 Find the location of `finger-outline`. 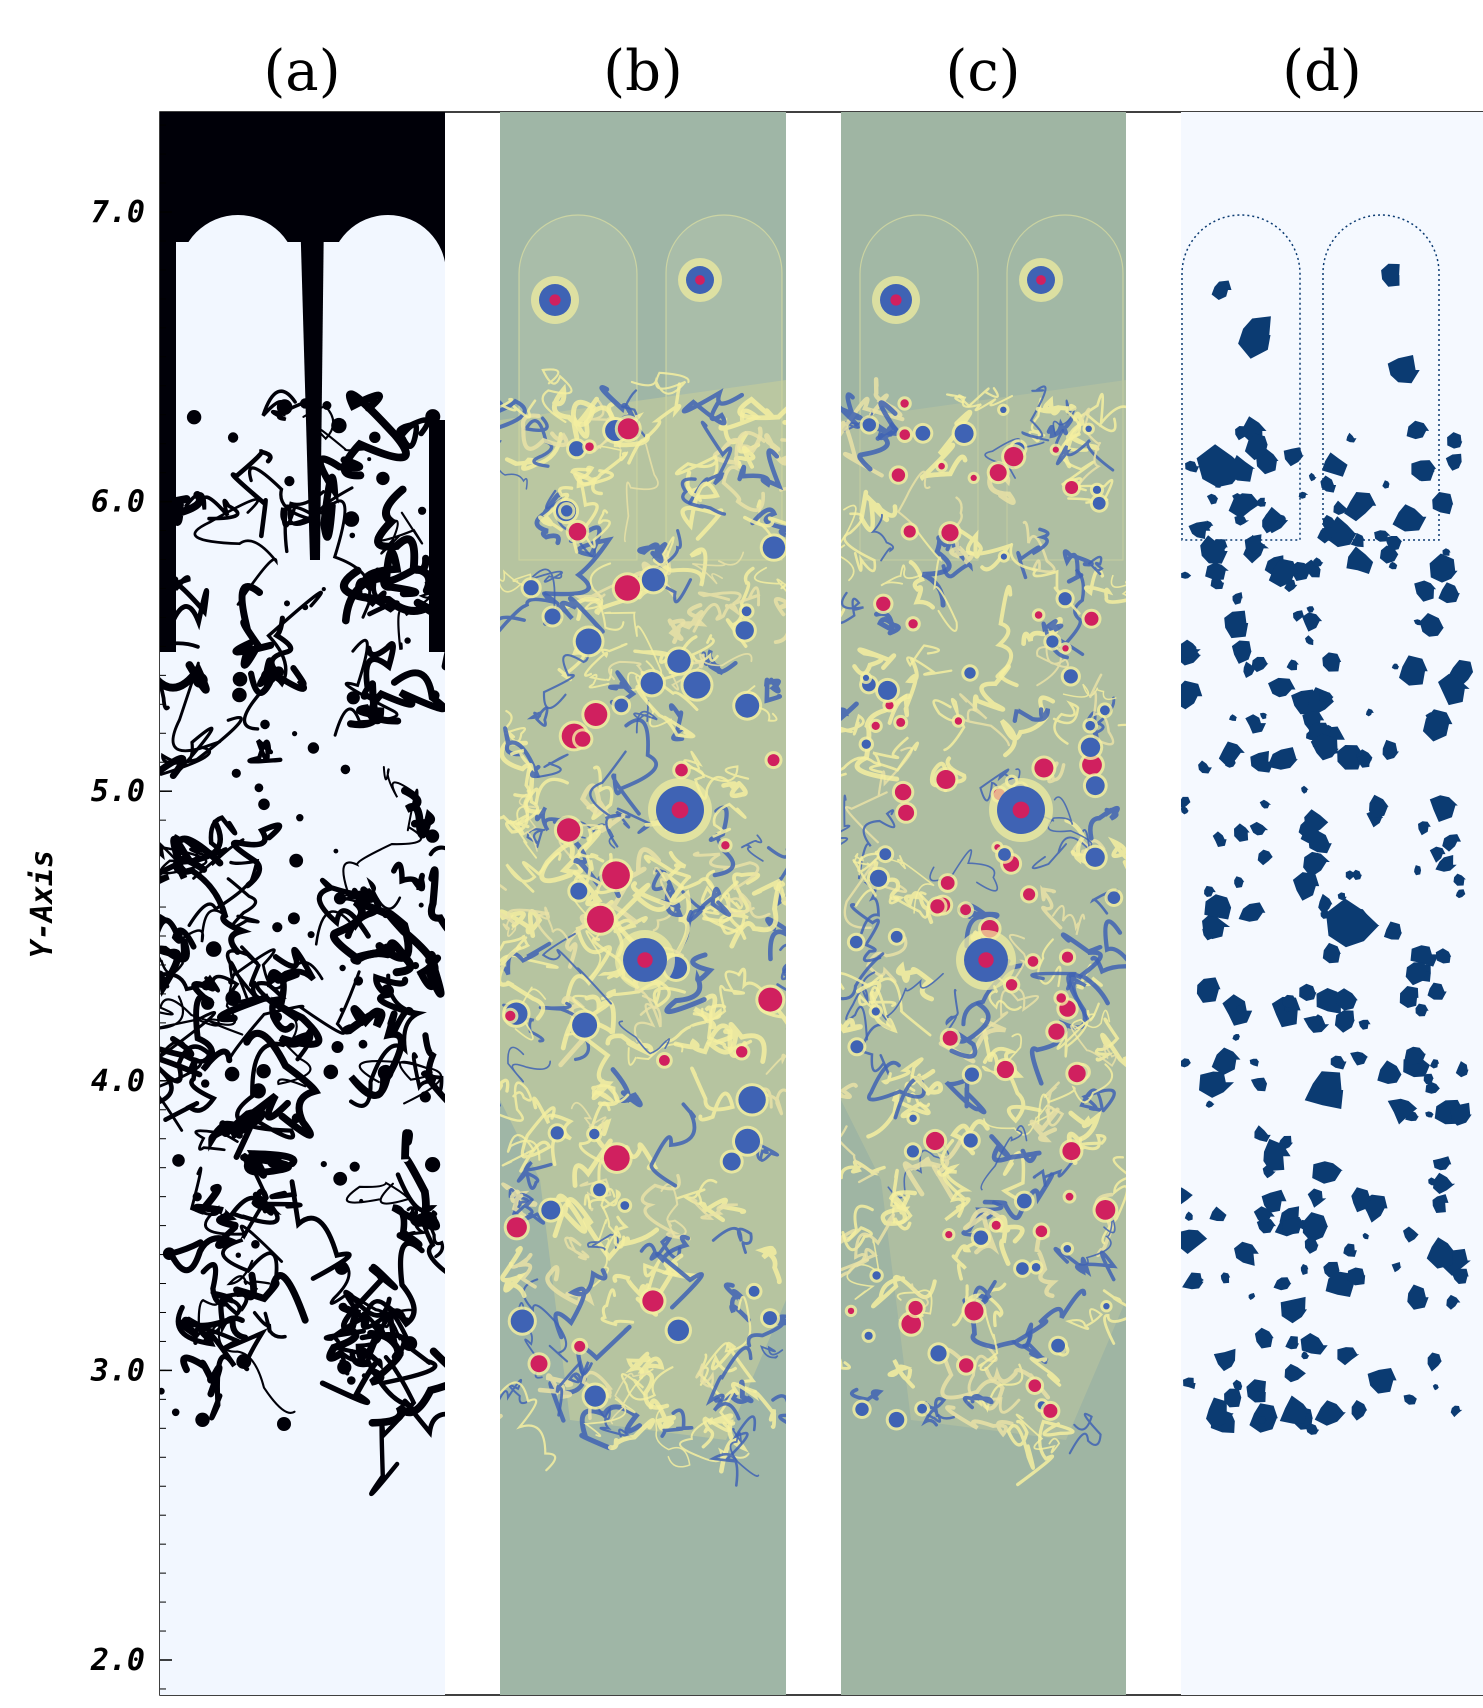

finger-outline is located at coordinates (1241, 377).